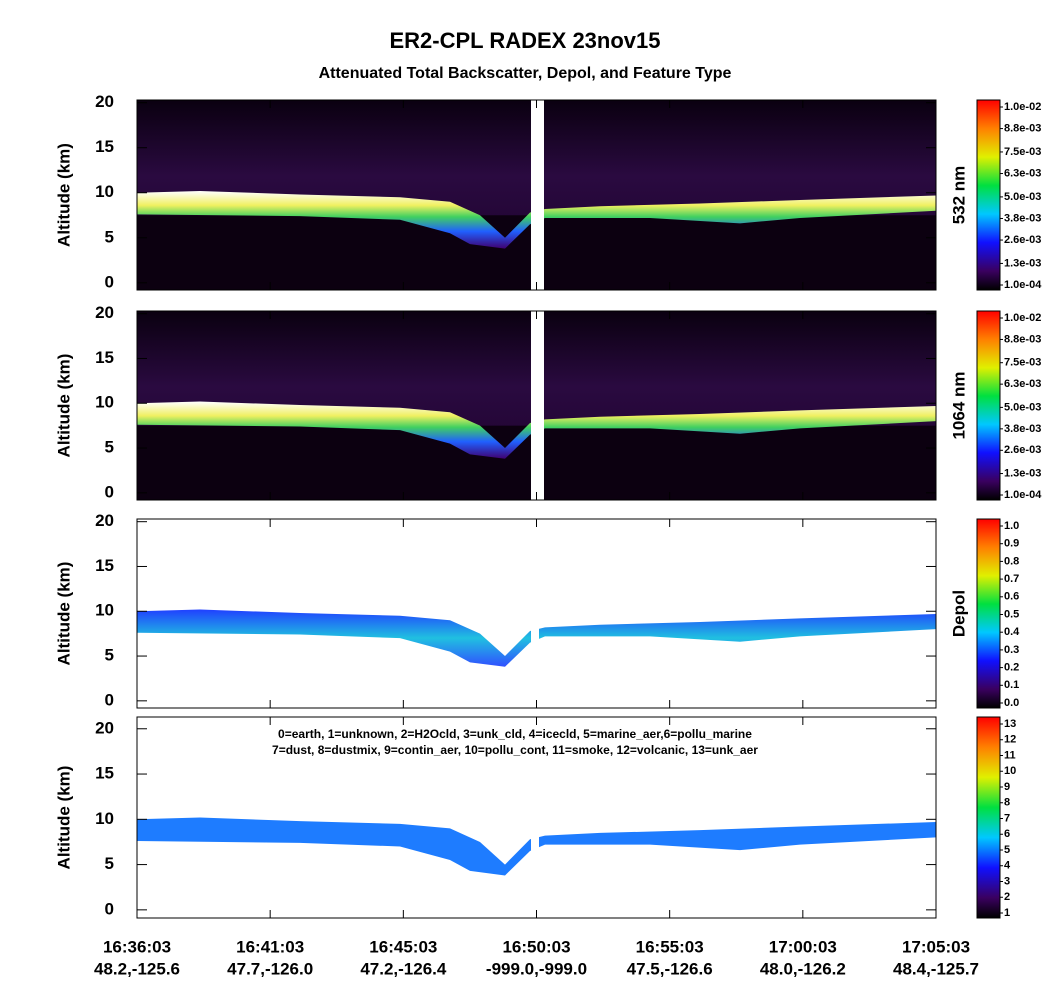 The image size is (1050, 1005). What do you see at coordinates (670, 946) in the screenshot?
I see `x-tick-label: 16:55:03` at bounding box center [670, 946].